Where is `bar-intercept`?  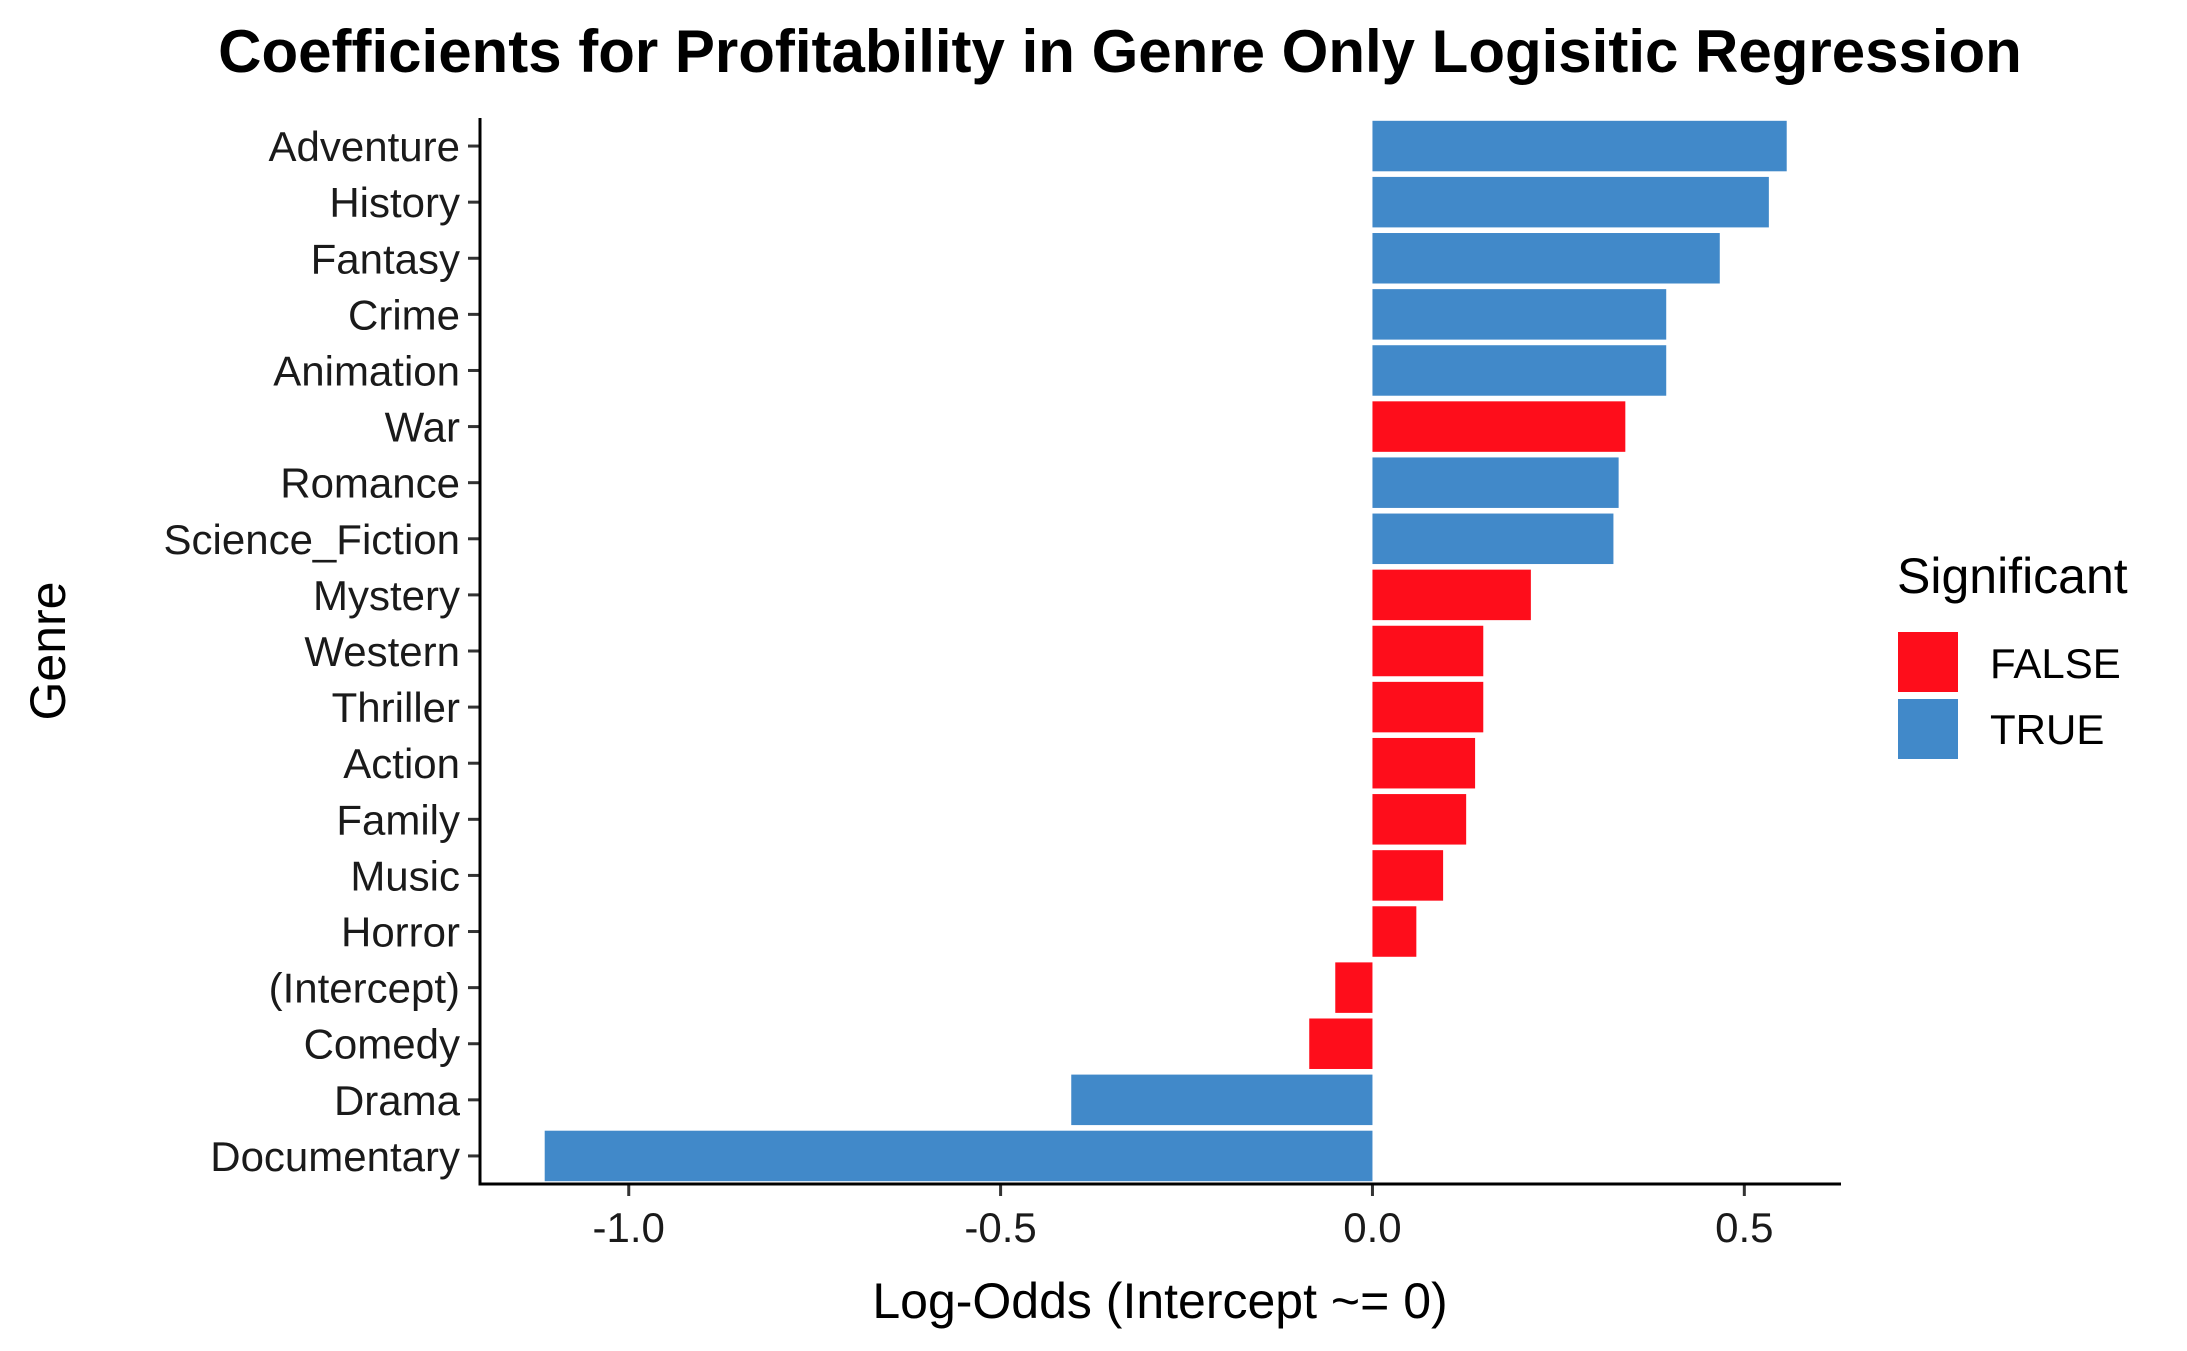
bar-intercept is located at coordinates (1354, 987).